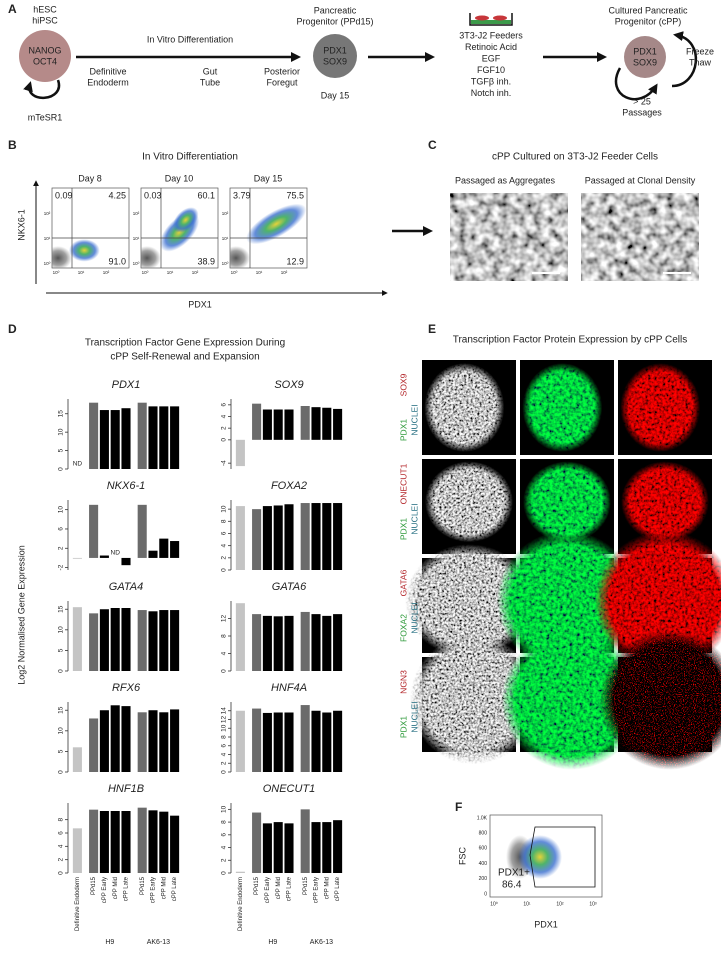 The width and height of the screenshot is (721, 957). I want to click on passages: > 25, so click(642, 101).